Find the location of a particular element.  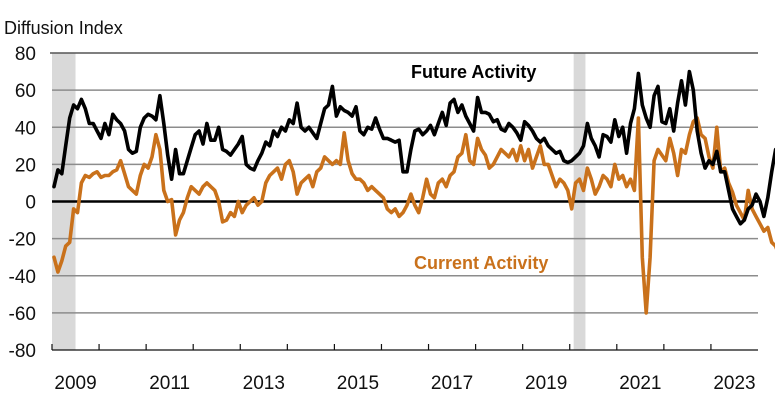

y-tick-labels: 80 60 40 20 0 -20 -40 -60 -80 is located at coordinates (22, 203).